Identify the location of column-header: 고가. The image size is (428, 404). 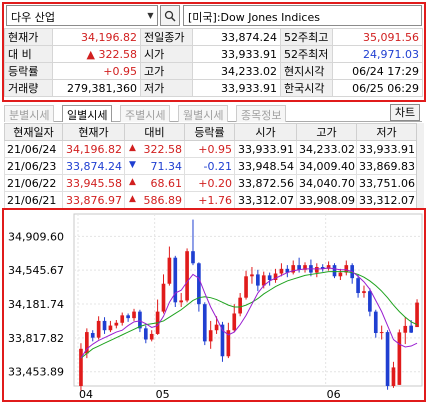
(326, 132).